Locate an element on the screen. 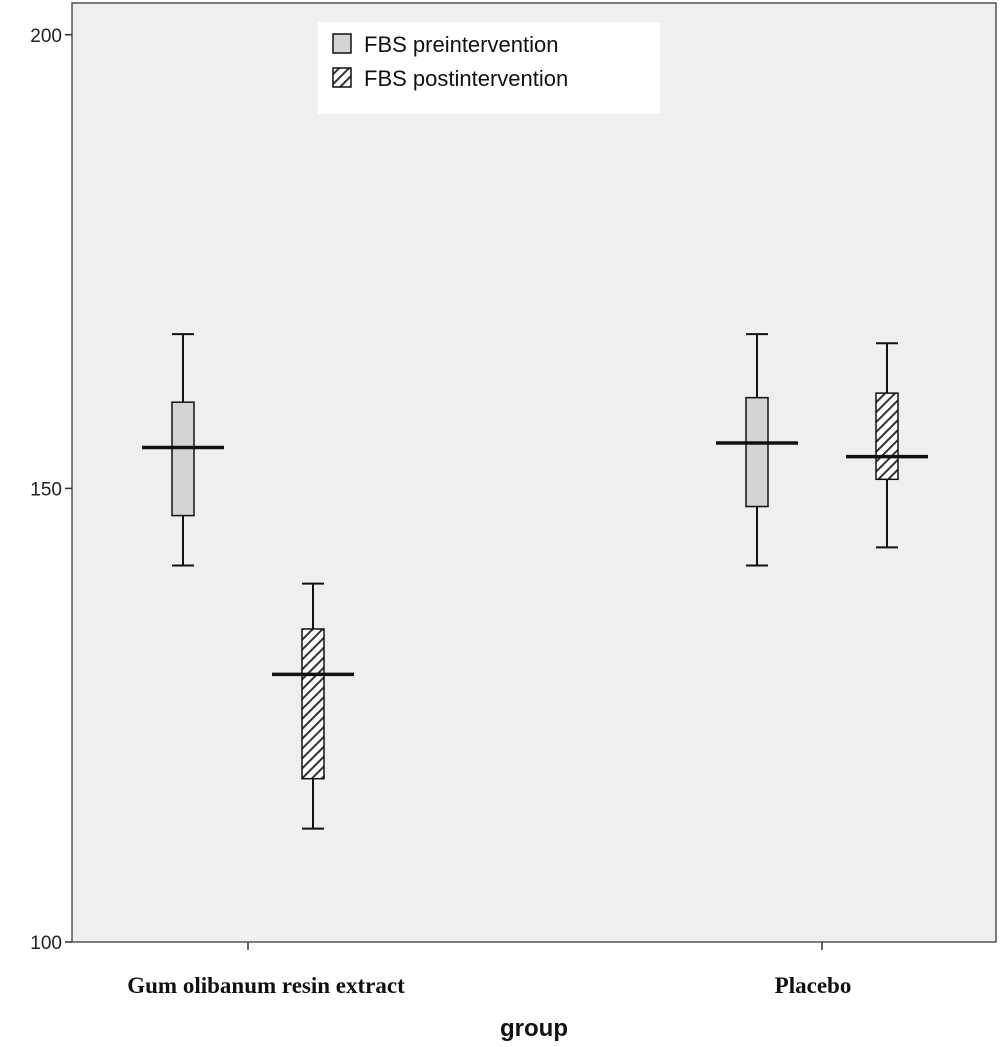  x-tick-label-0: Gum olibanum resin extract is located at coordinates (266, 985).